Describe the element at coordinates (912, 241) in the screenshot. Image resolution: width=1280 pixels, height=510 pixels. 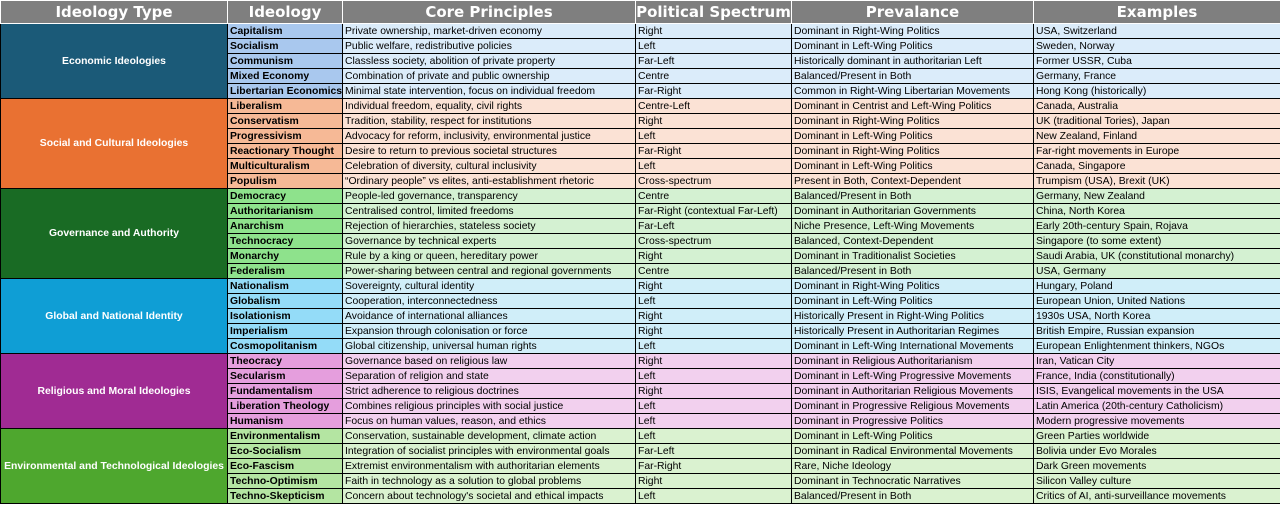
I see `prevalance-cell: Balanced, Context-Dependent` at that location.